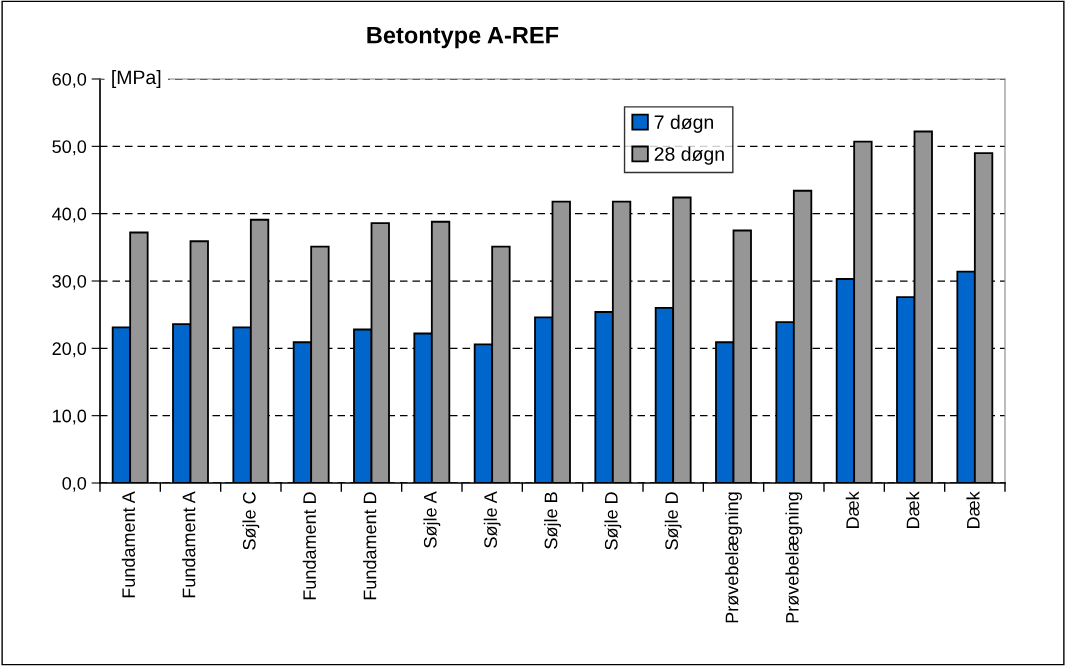 This screenshot has width=1066, height=666. I want to click on chart-title: Betontype A-REF, so click(463, 38).